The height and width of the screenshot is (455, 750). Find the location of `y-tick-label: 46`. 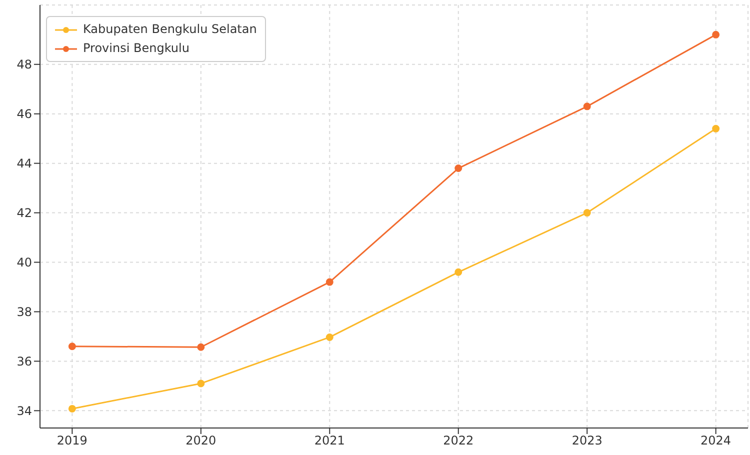

y-tick-label: 46 is located at coordinates (24, 114).